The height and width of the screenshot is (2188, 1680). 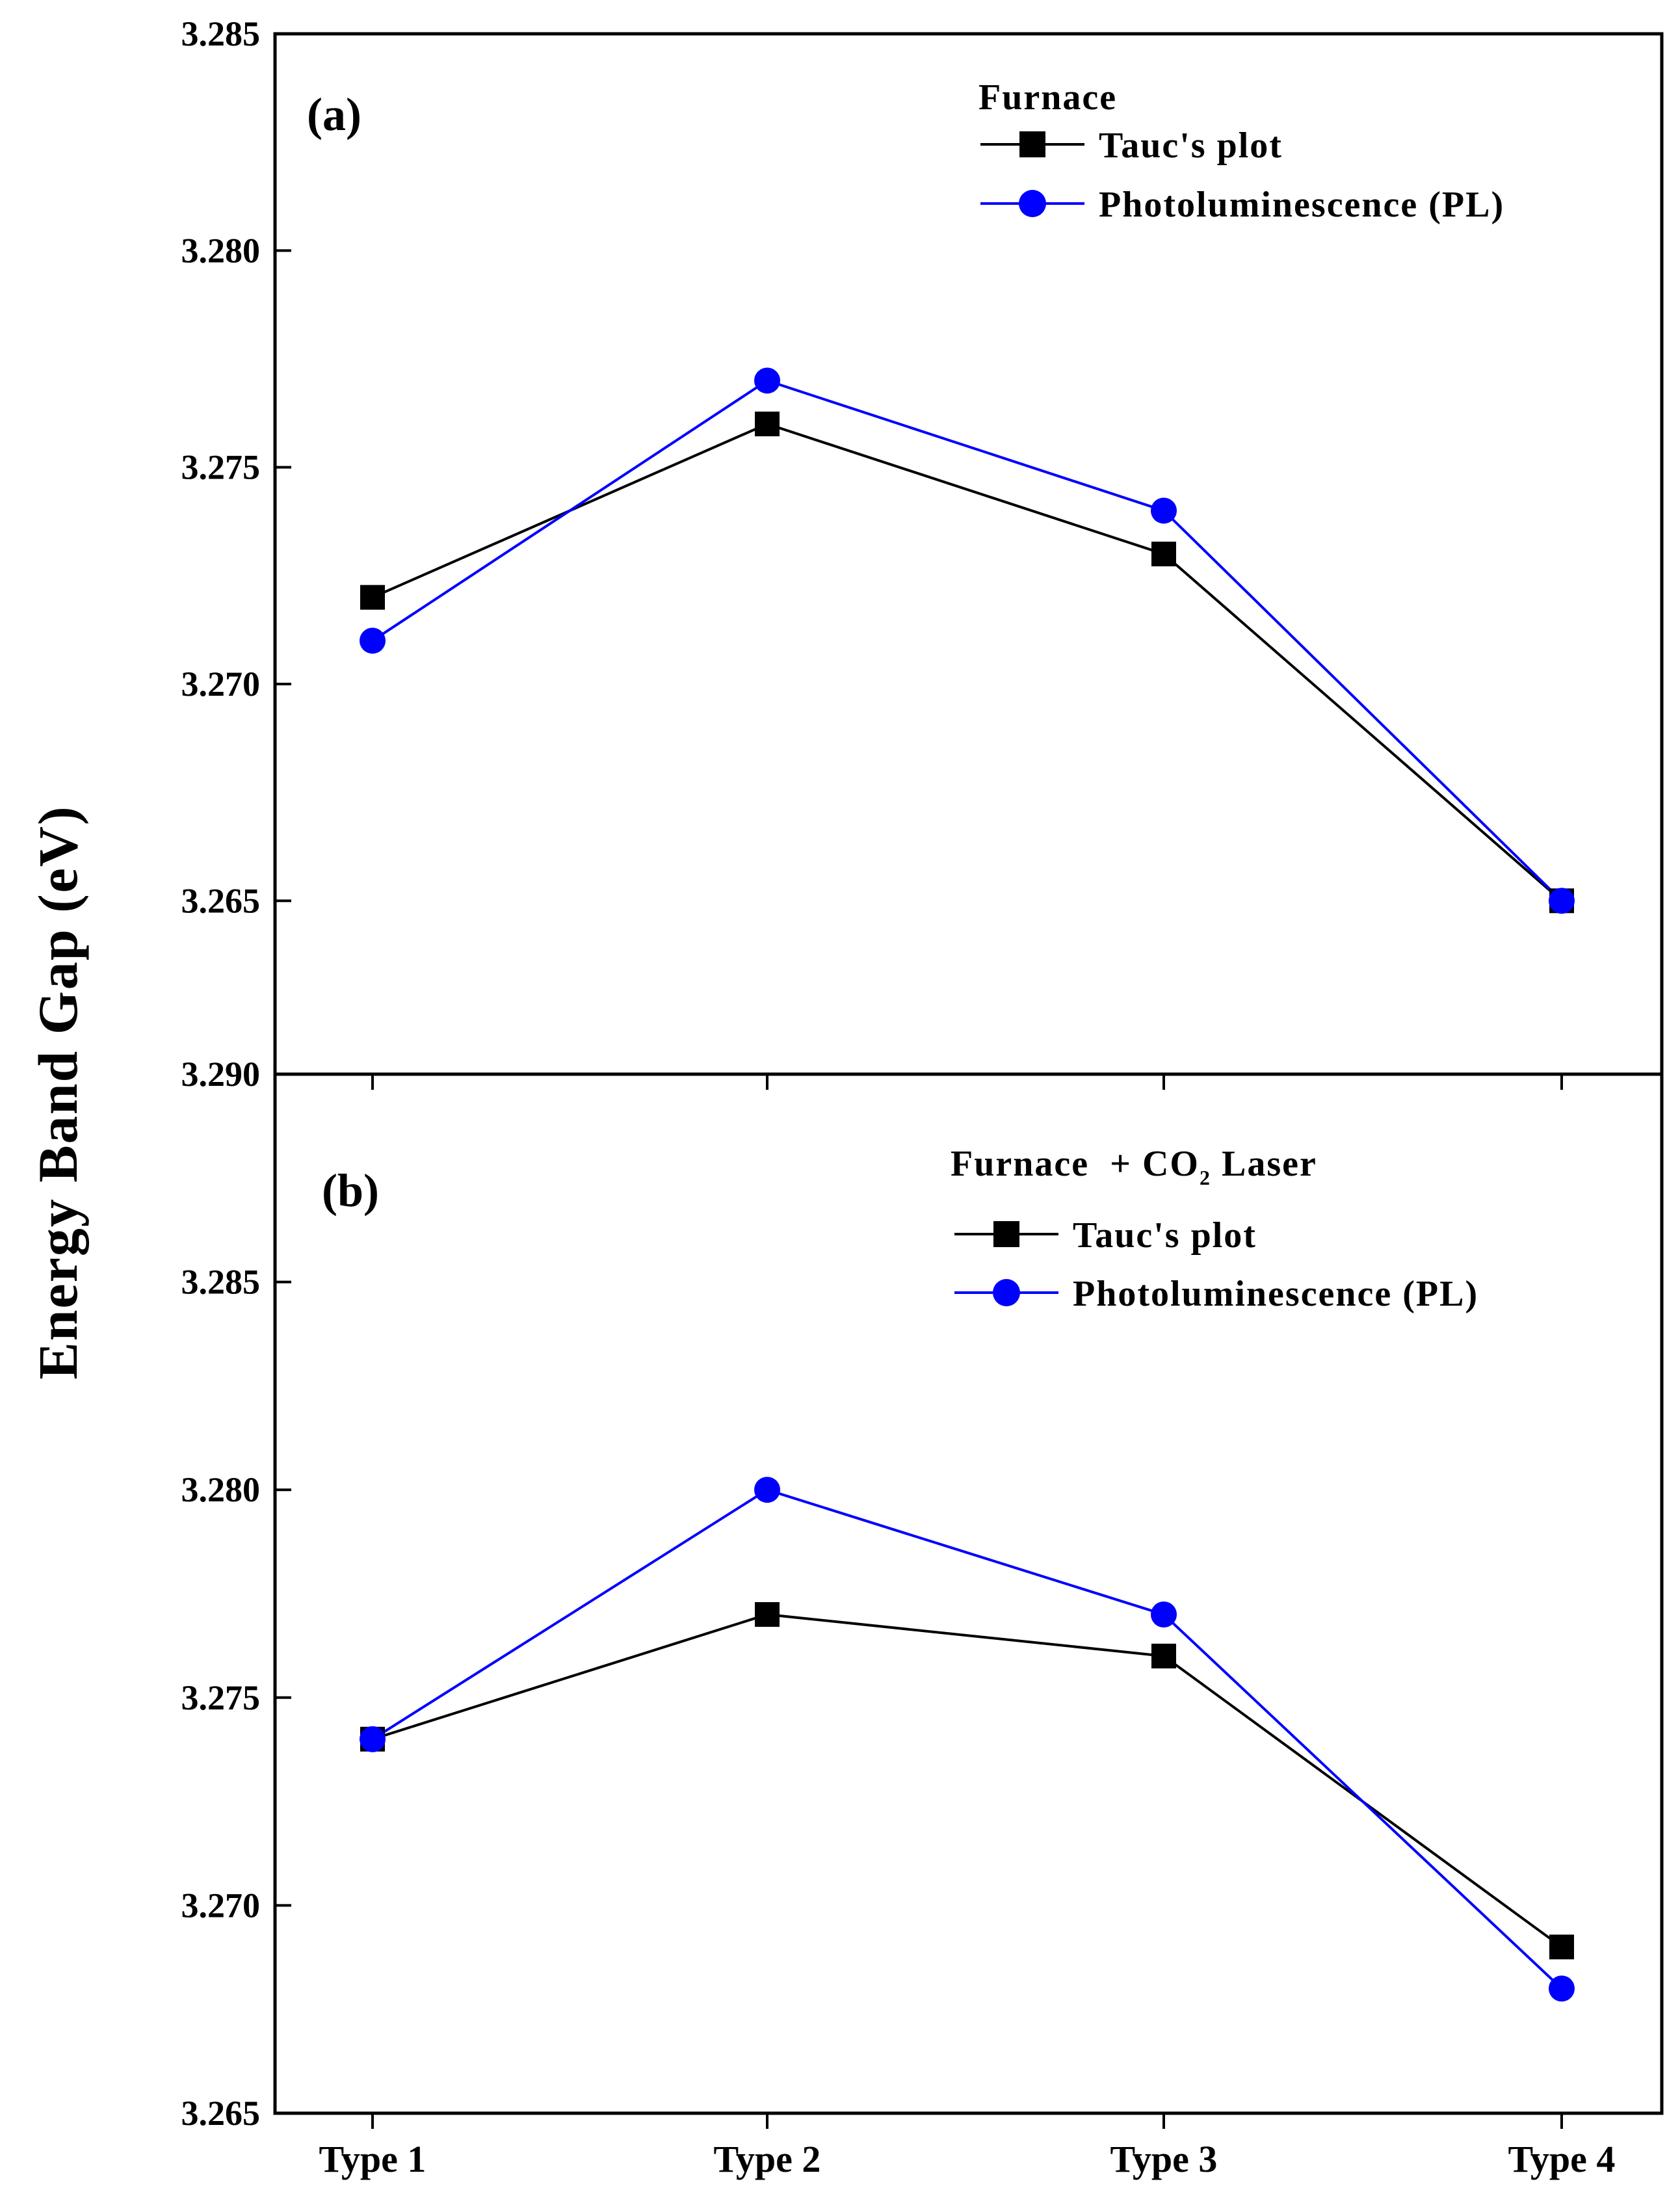 What do you see at coordinates (1301, 205) in the screenshot?
I see `panel-a-legend-pl-label: Photoluminescence (PL)` at bounding box center [1301, 205].